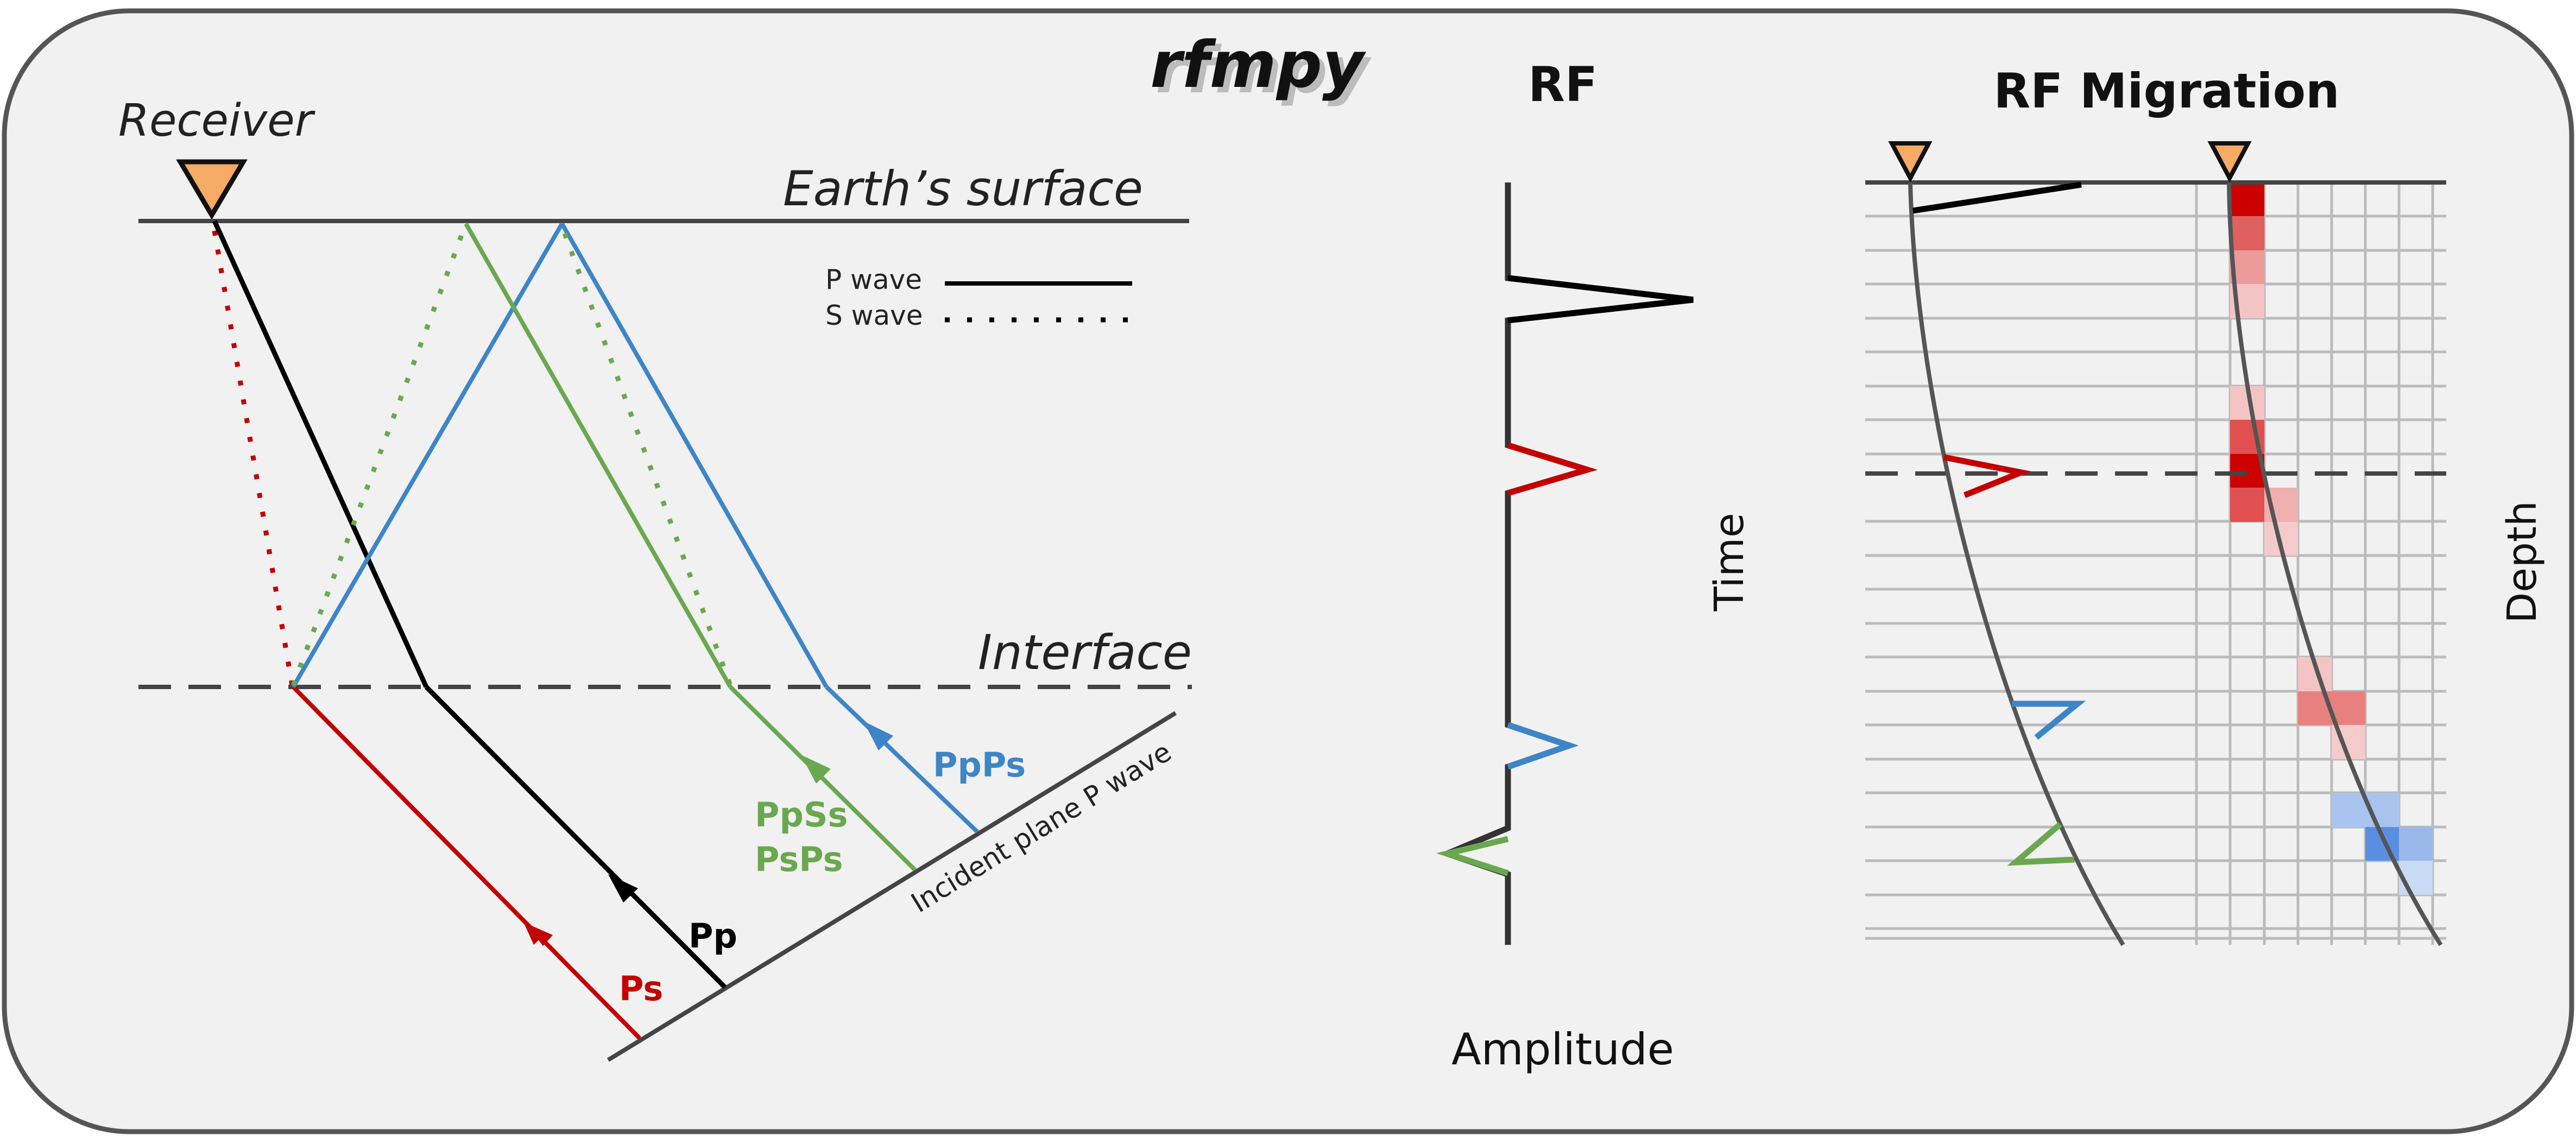 The height and width of the screenshot is (1136, 2576). I want to click on pp-arrowhead-icon, so click(623, 888).